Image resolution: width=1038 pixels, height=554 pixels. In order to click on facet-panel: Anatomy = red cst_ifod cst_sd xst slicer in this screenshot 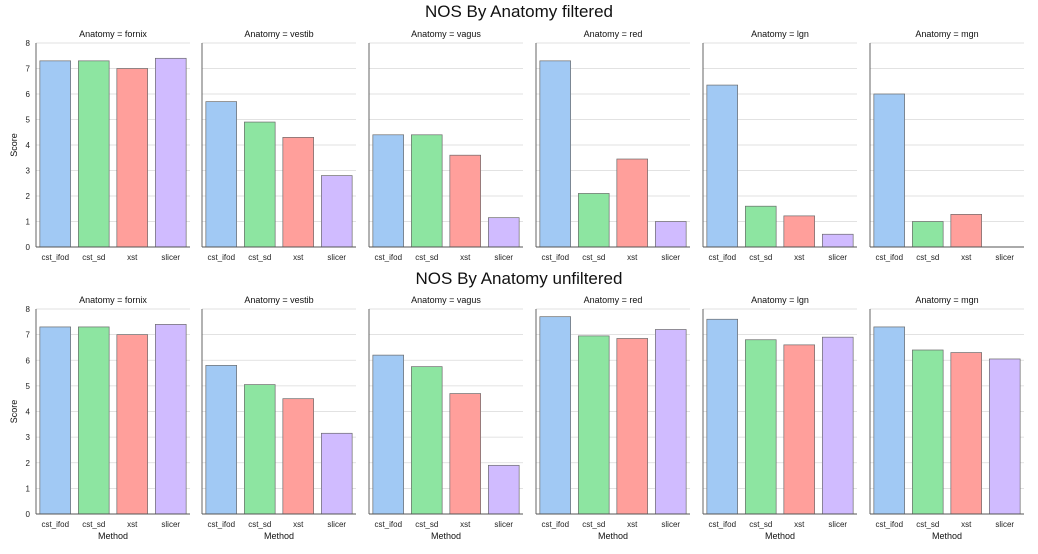, I will do `click(612, 145)`.